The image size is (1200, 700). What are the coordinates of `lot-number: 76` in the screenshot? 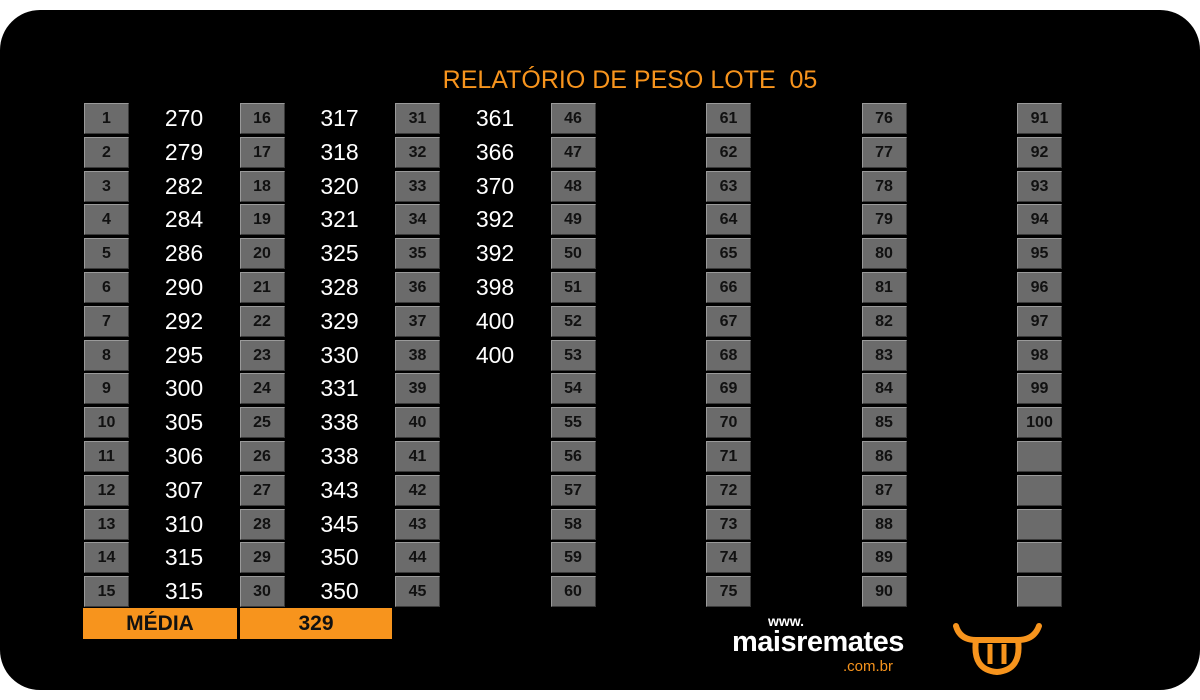 It's located at (884, 118).